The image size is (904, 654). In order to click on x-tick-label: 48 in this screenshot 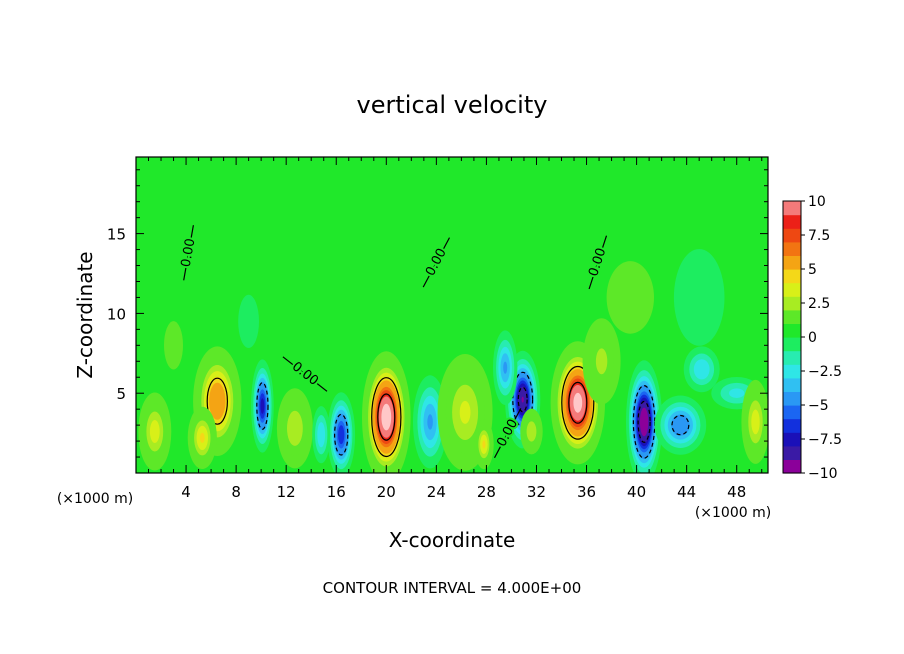, I will do `click(736, 492)`.